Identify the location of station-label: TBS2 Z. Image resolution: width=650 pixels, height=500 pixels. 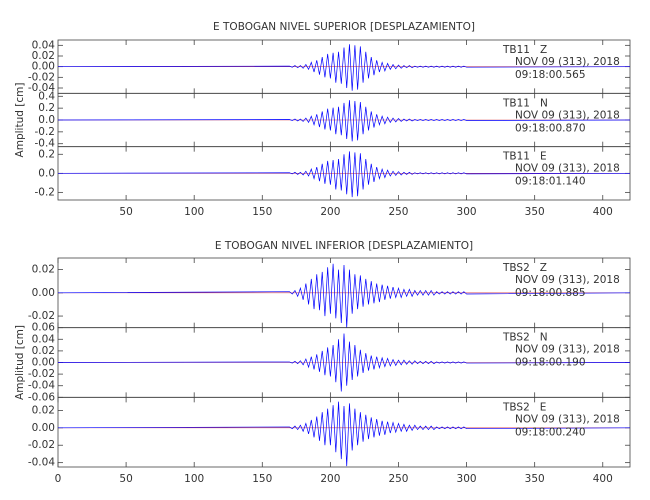
(524, 268).